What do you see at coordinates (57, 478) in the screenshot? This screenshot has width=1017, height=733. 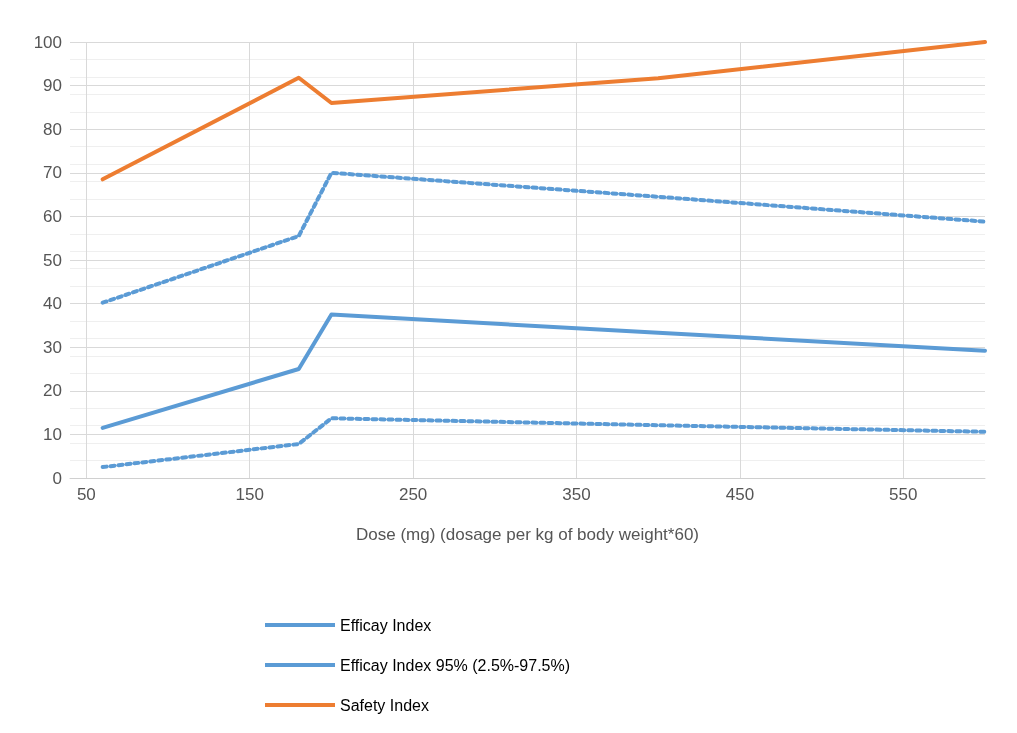 I see `y-tick-label: 0` at bounding box center [57, 478].